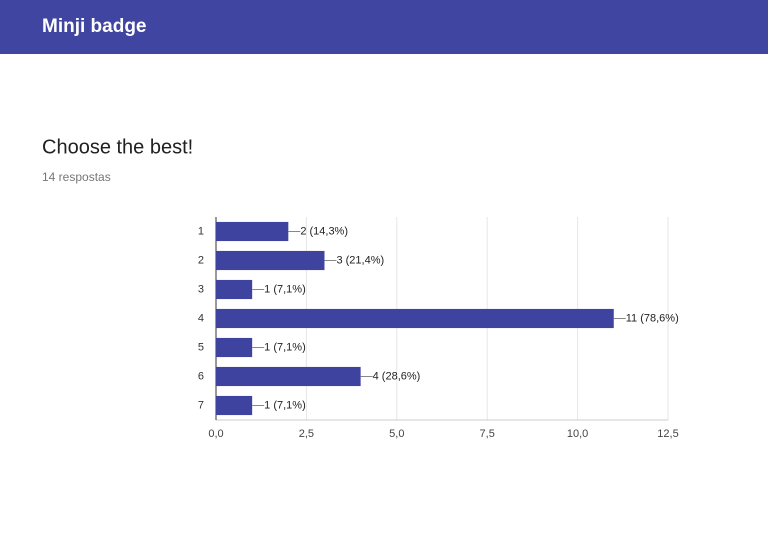 The image size is (768, 540). I want to click on y-tick-label: 5, so click(201, 347).